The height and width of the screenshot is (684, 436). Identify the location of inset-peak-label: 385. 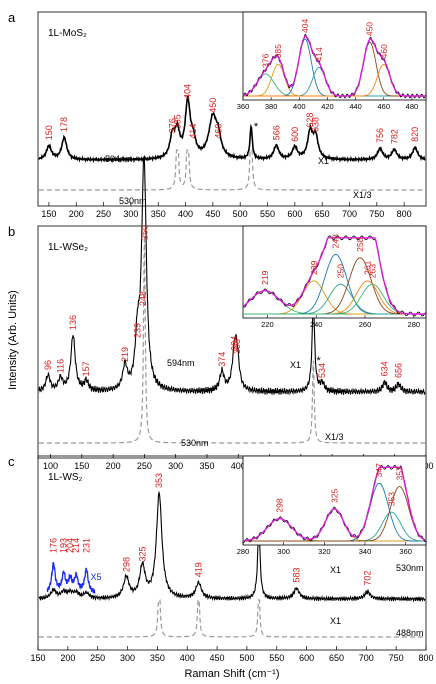
(278, 51).